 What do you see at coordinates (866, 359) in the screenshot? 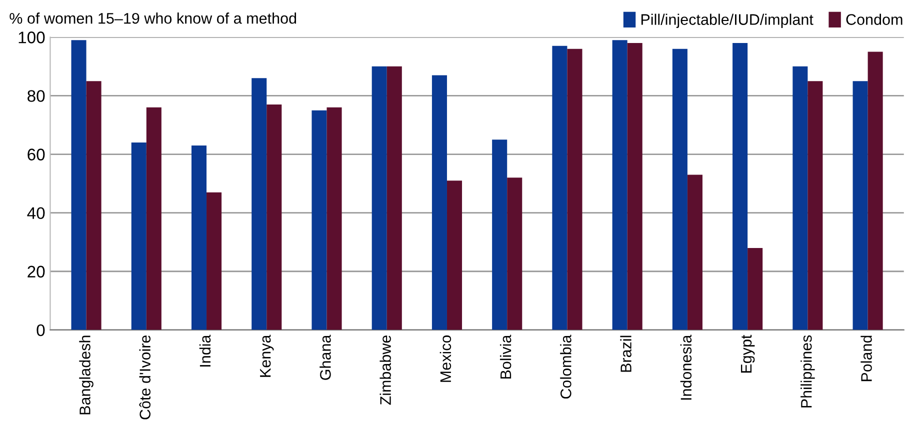
I see `x-tick-label: Poland` at bounding box center [866, 359].